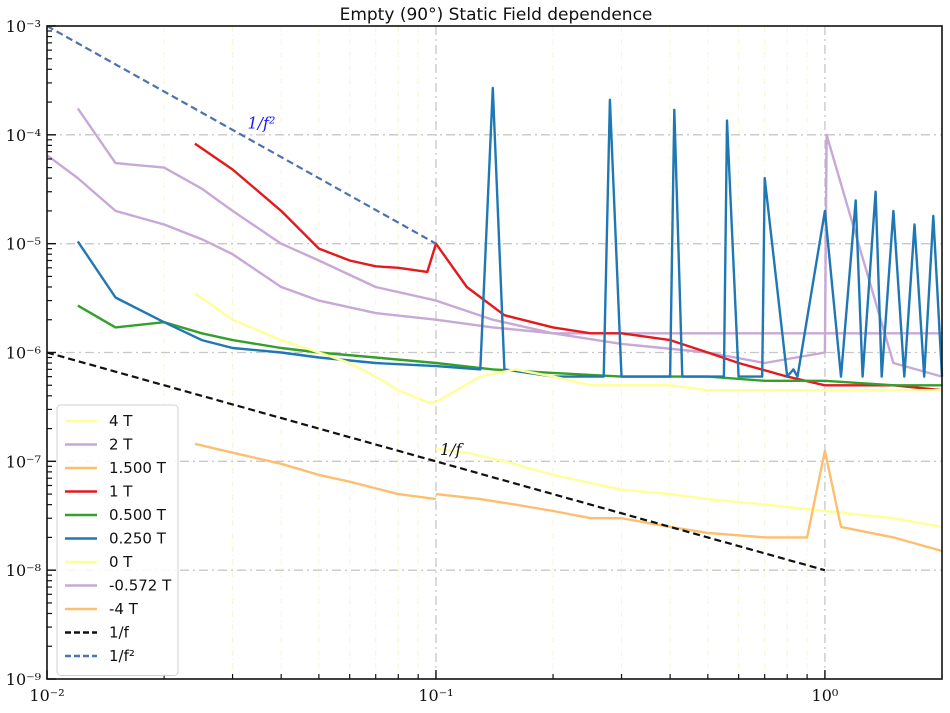  I want to click on legend-label: 1 T, so click(121, 492).